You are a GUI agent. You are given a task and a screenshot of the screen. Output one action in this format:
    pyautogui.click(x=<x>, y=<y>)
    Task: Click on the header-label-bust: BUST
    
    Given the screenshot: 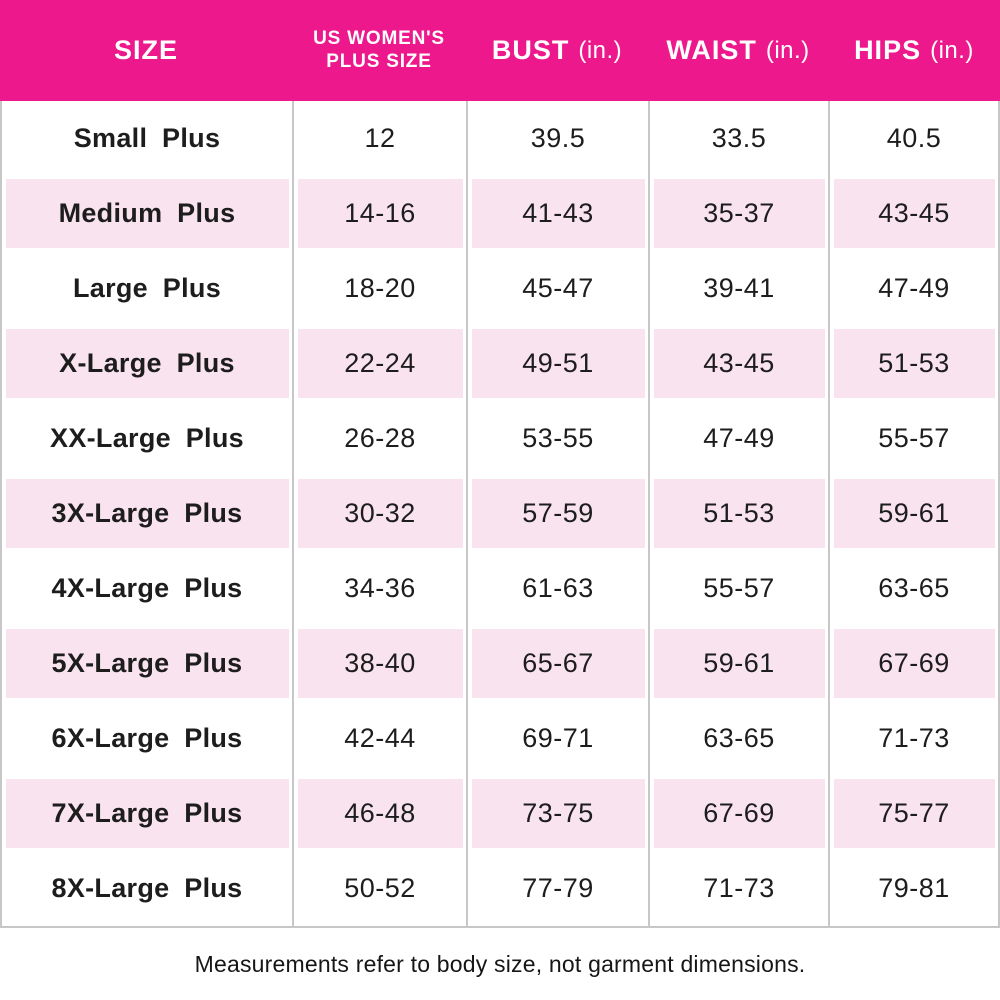 What is the action you would take?
    pyautogui.click(x=530, y=50)
    